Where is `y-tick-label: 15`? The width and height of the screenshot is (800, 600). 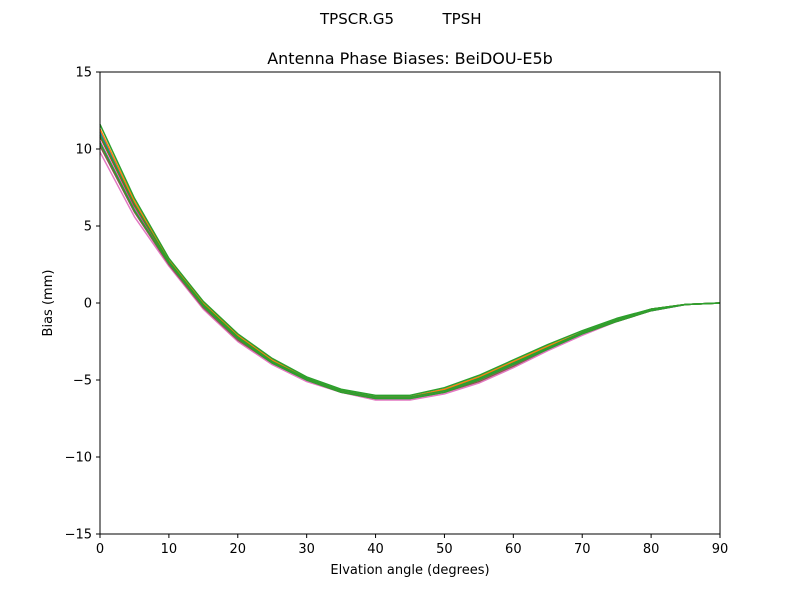 y-tick-label: 15 is located at coordinates (83, 73).